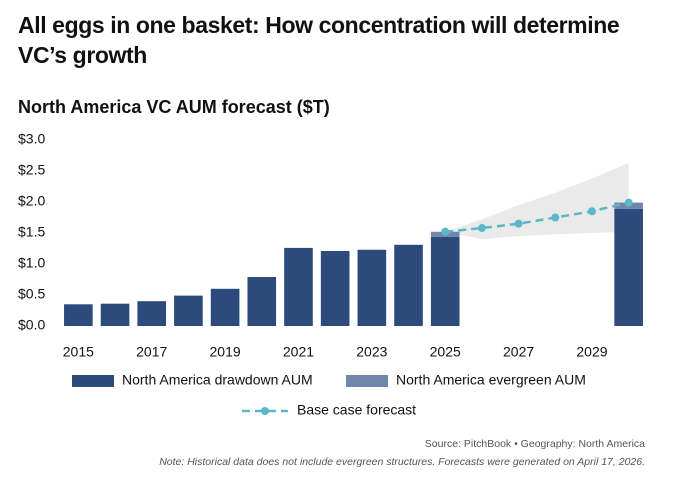 Image resolution: width=680 pixels, height=477 pixels. I want to click on legend-label: Base case forecast, so click(356, 410).